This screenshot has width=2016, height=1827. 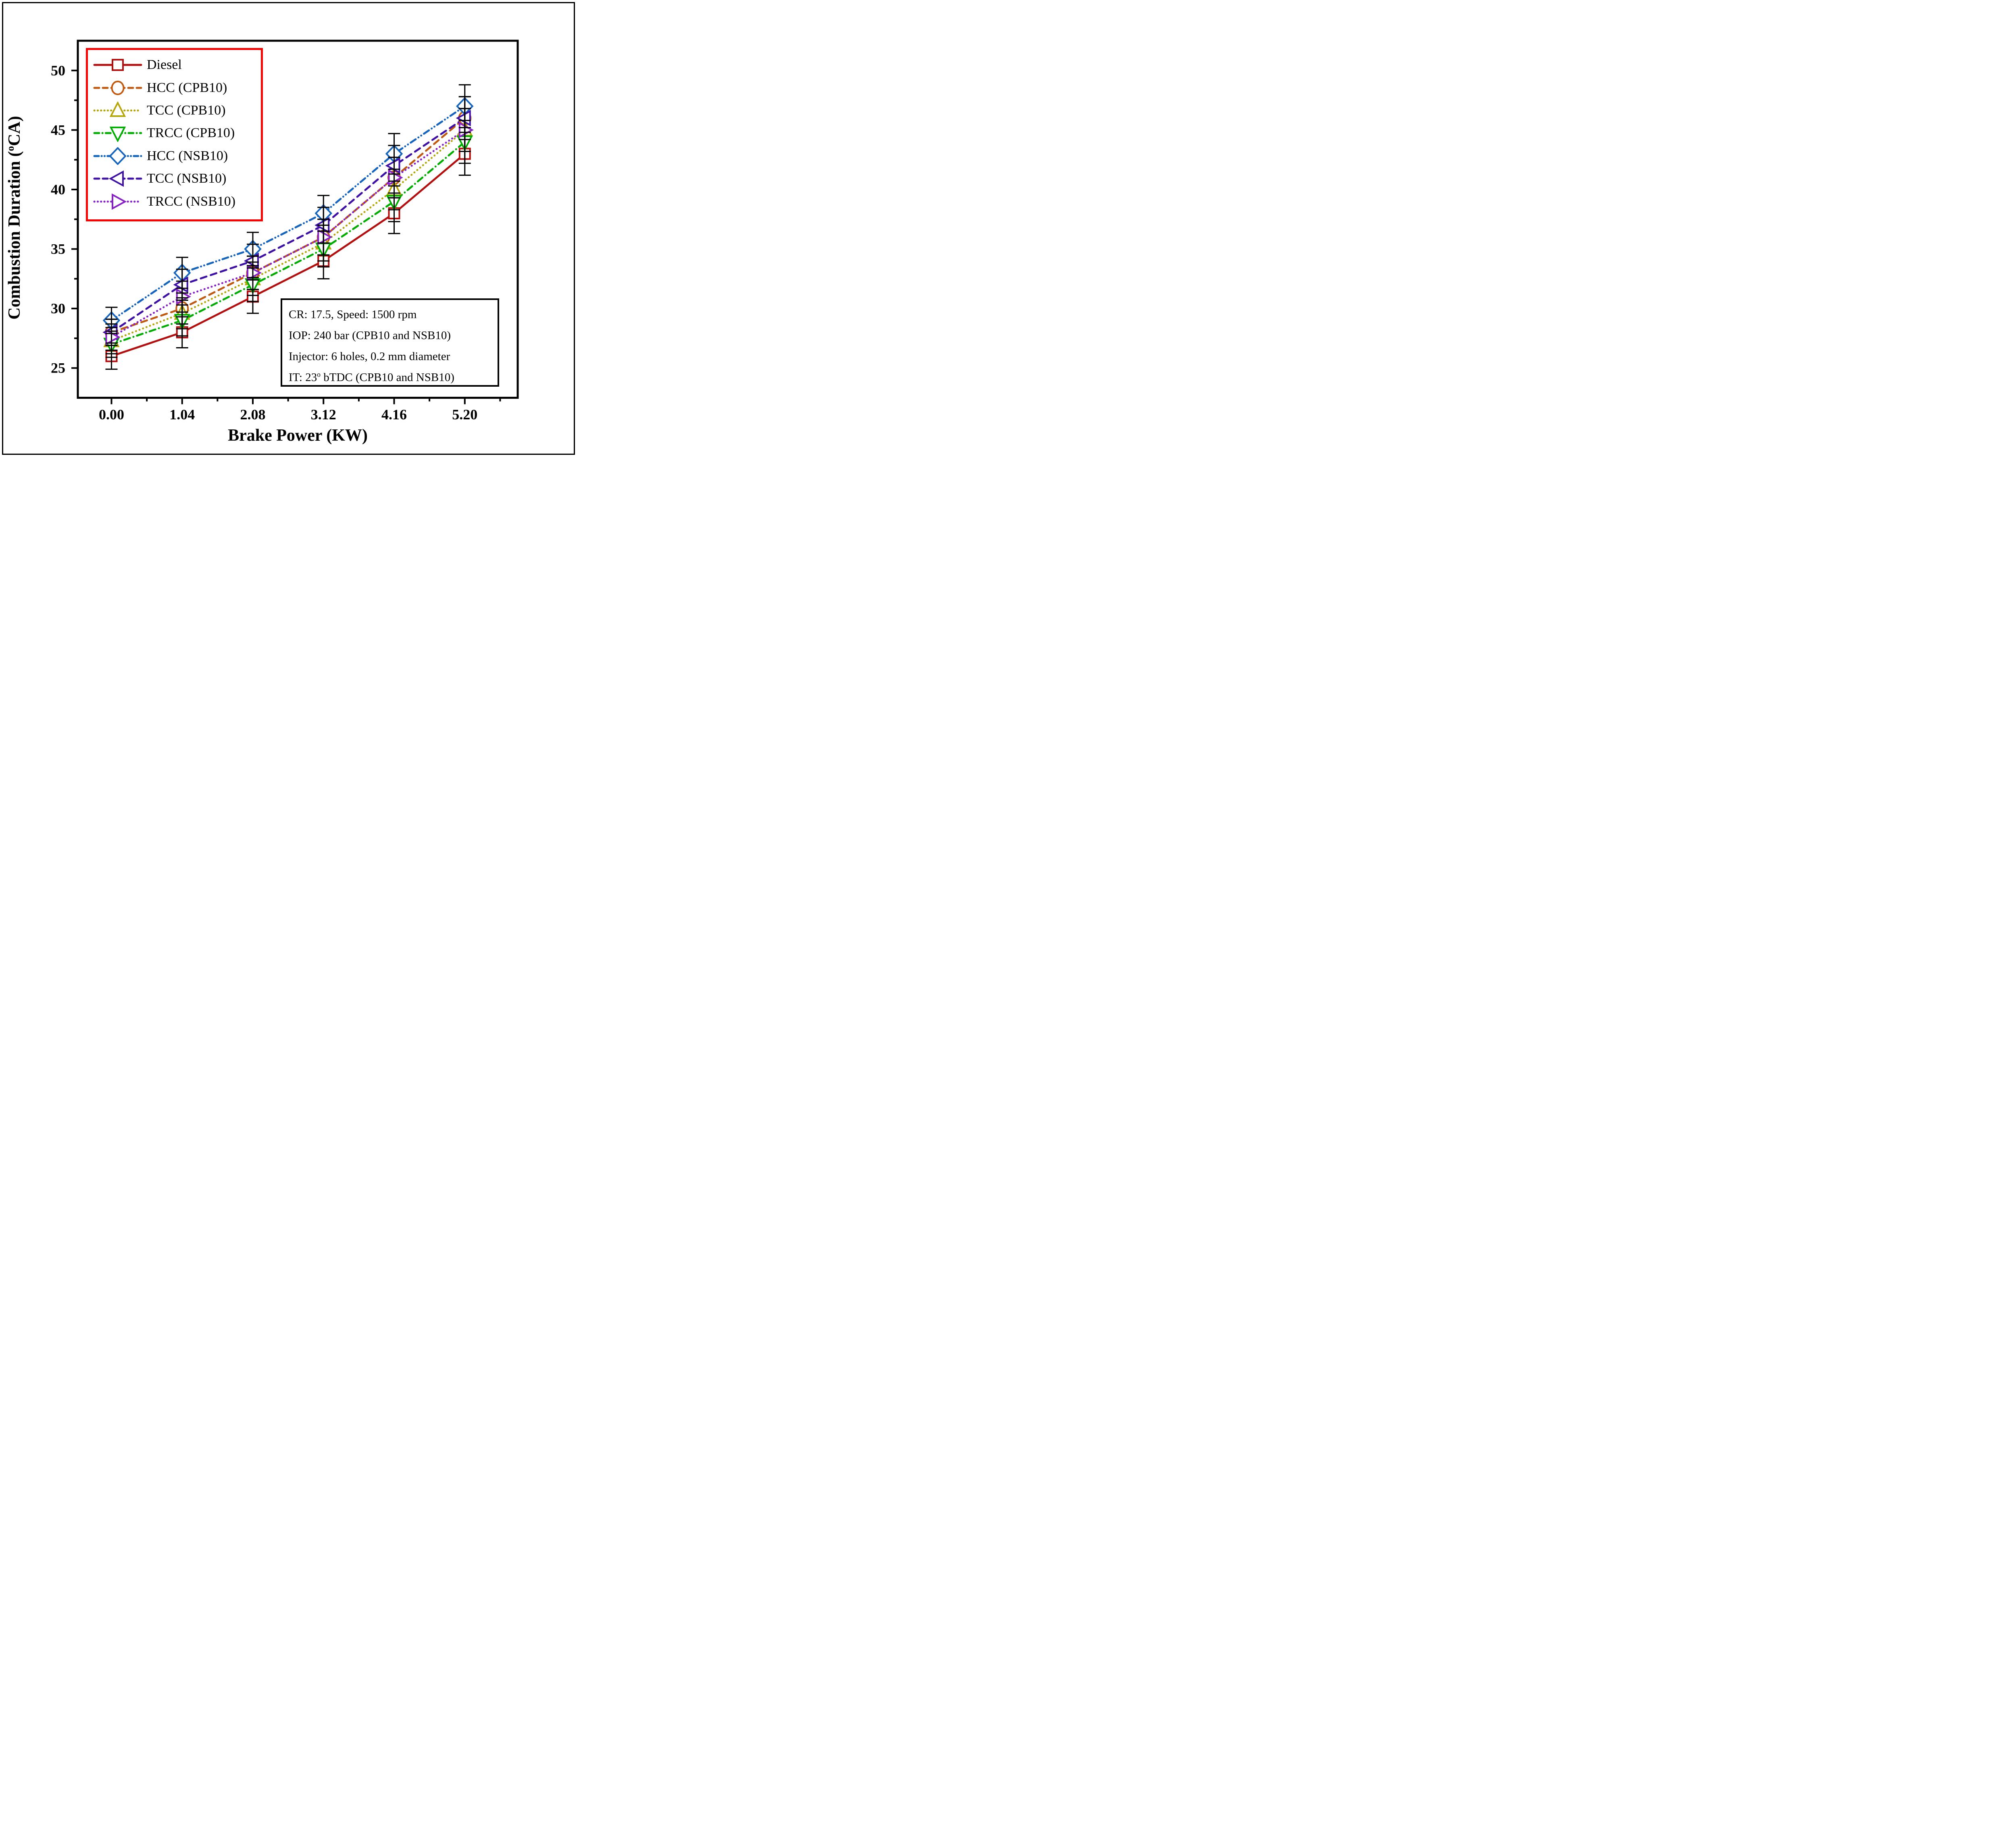 What do you see at coordinates (255, 273) in the screenshot?
I see `marker-triangle-right-x2.08` at bounding box center [255, 273].